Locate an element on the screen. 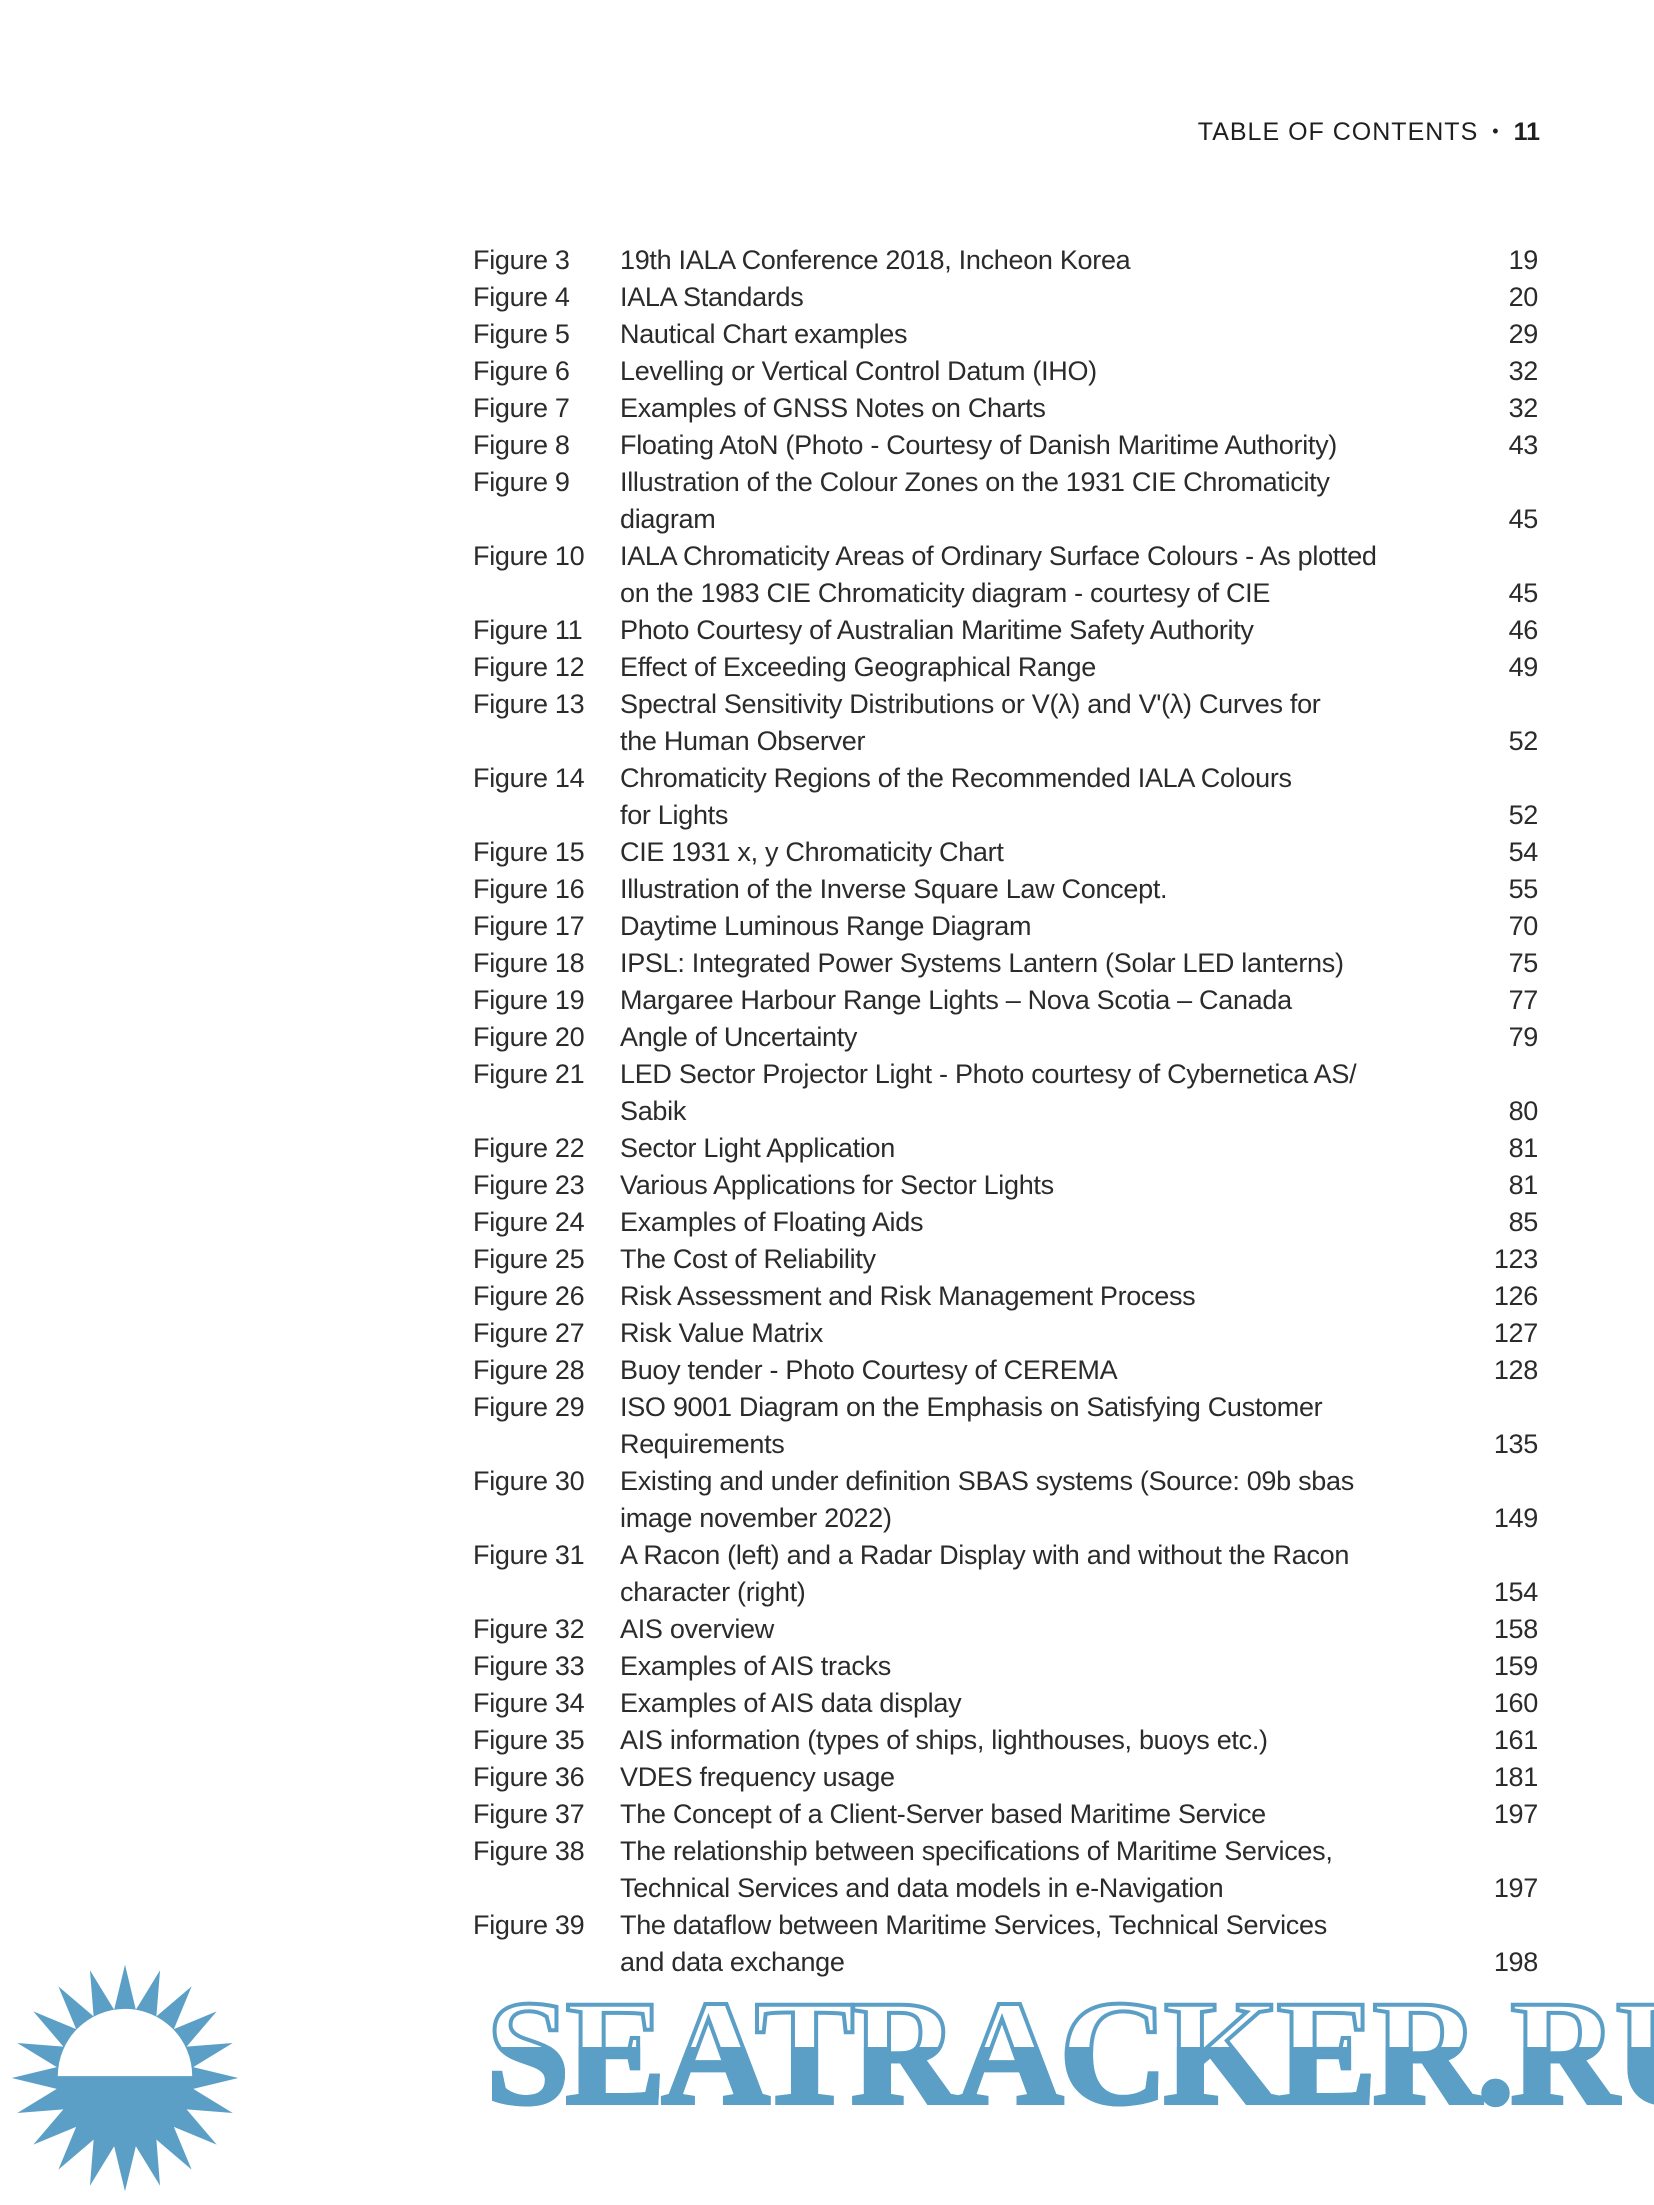 Image resolution: width=1654 pixels, height=2205 pixels. figure-title: Examples of Floating Aids is located at coordinates (772, 1222).